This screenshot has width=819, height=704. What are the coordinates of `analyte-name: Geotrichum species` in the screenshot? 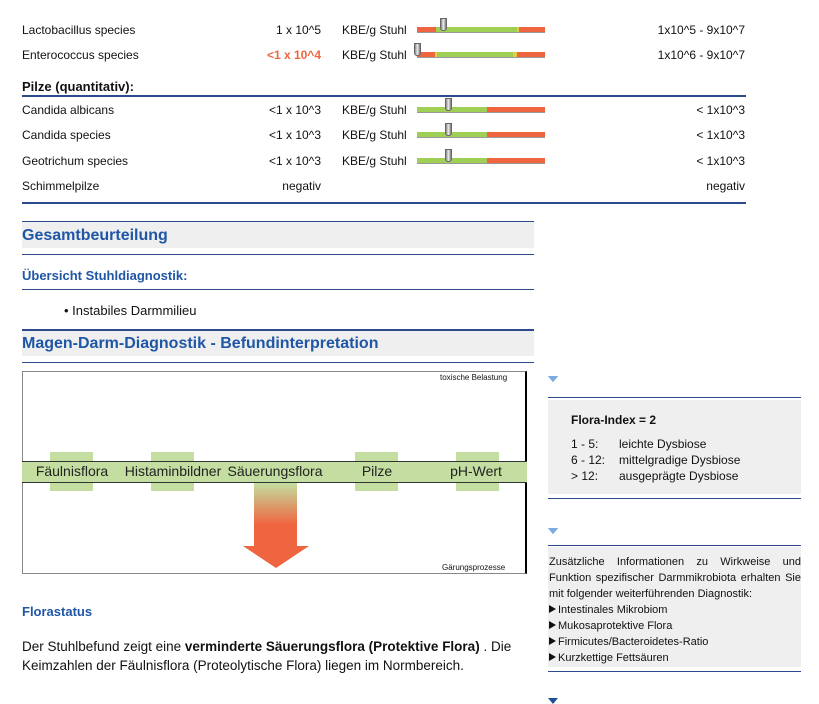 It's located at (75, 160).